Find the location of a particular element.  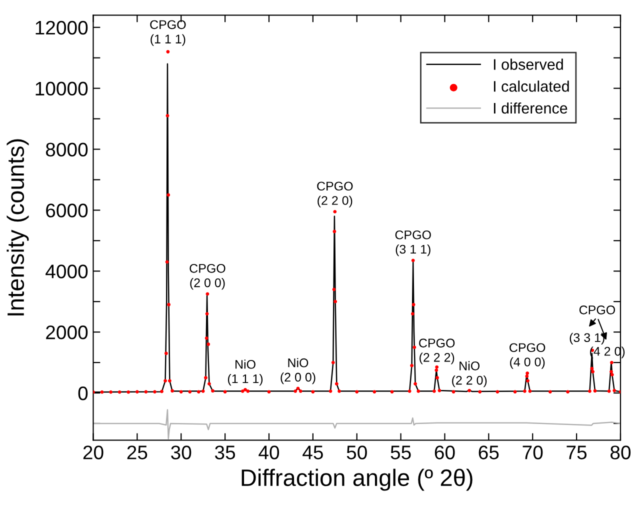

annotation: NiO (1 1 1) is located at coordinates (245, 373).